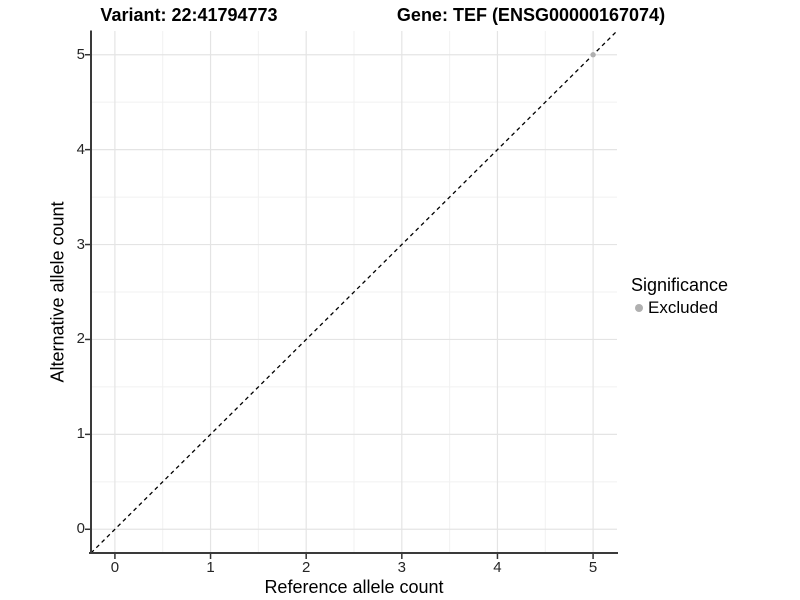  I want to click on x-tick-label: 4, so click(497, 567).